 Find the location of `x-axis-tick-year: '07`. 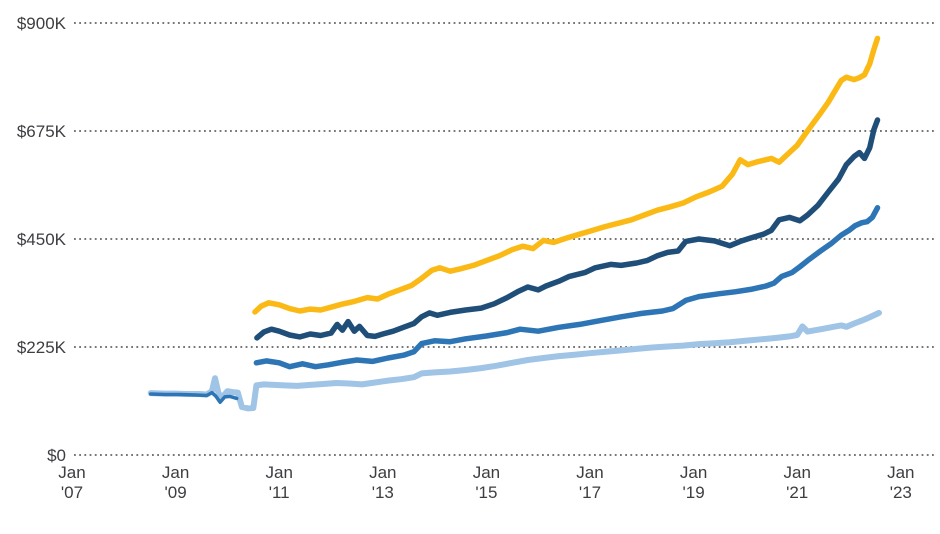

x-axis-tick-year: '07 is located at coordinates (72, 492).